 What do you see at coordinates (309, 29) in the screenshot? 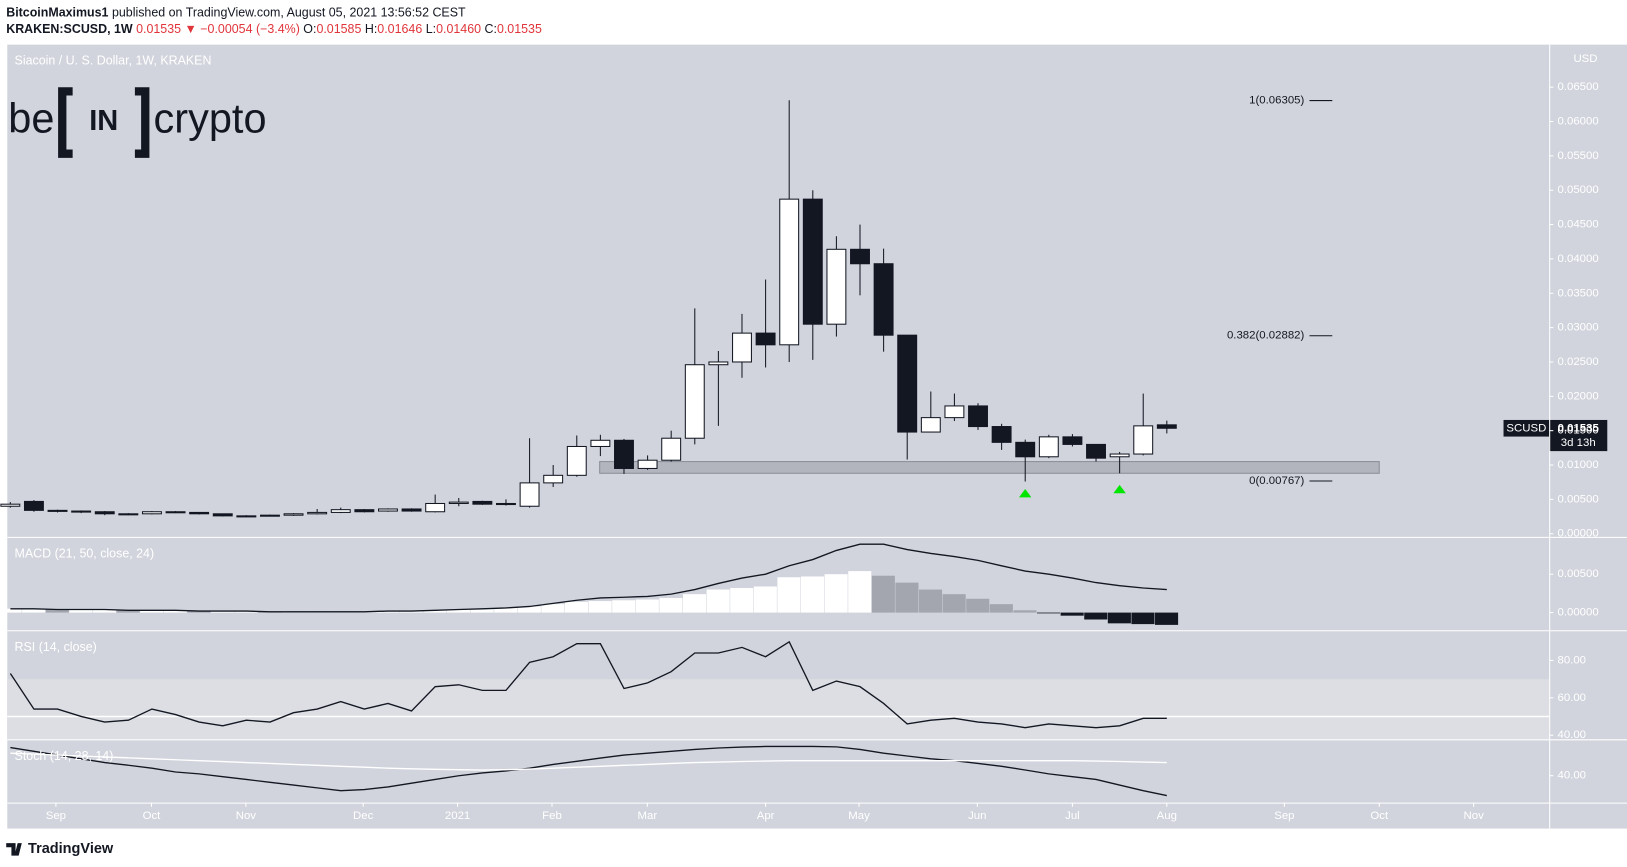
I see `ohlc-label: O:` at bounding box center [309, 29].